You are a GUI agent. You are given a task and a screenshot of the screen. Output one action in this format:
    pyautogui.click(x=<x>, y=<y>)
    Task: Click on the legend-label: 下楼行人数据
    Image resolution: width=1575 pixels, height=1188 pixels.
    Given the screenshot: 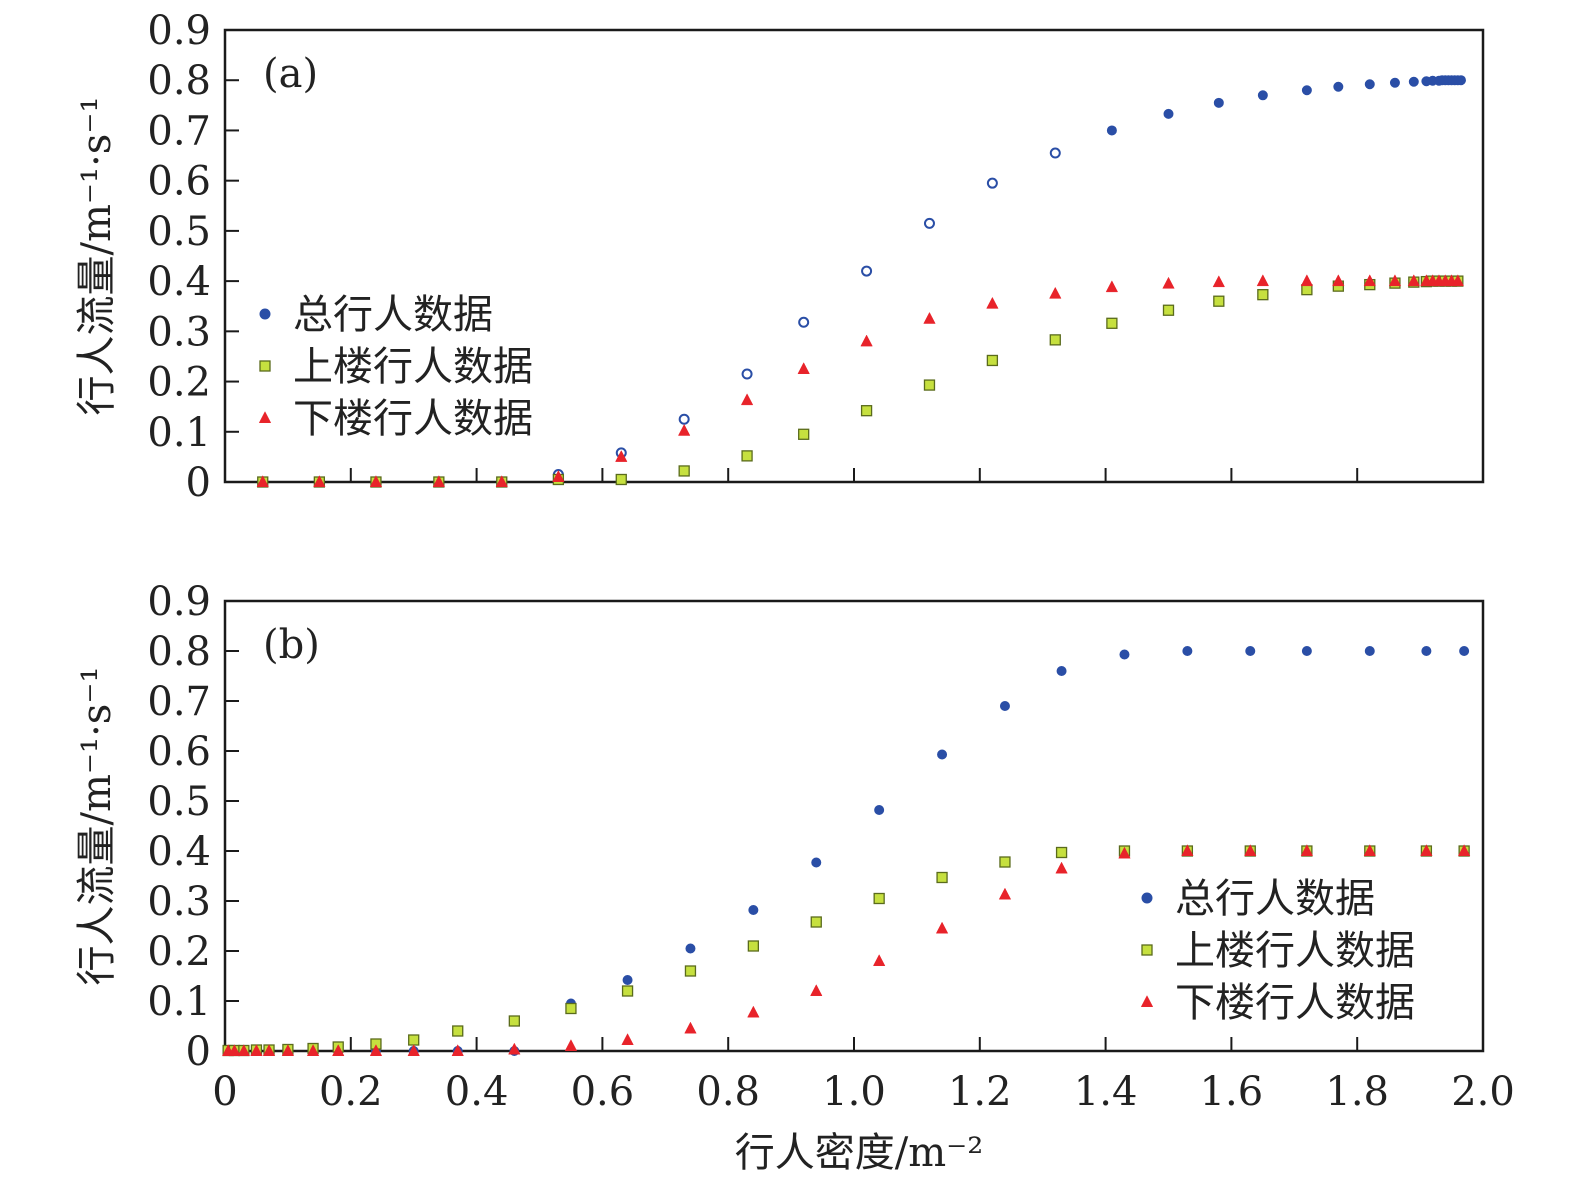 What is the action you would take?
    pyautogui.click(x=1295, y=1003)
    